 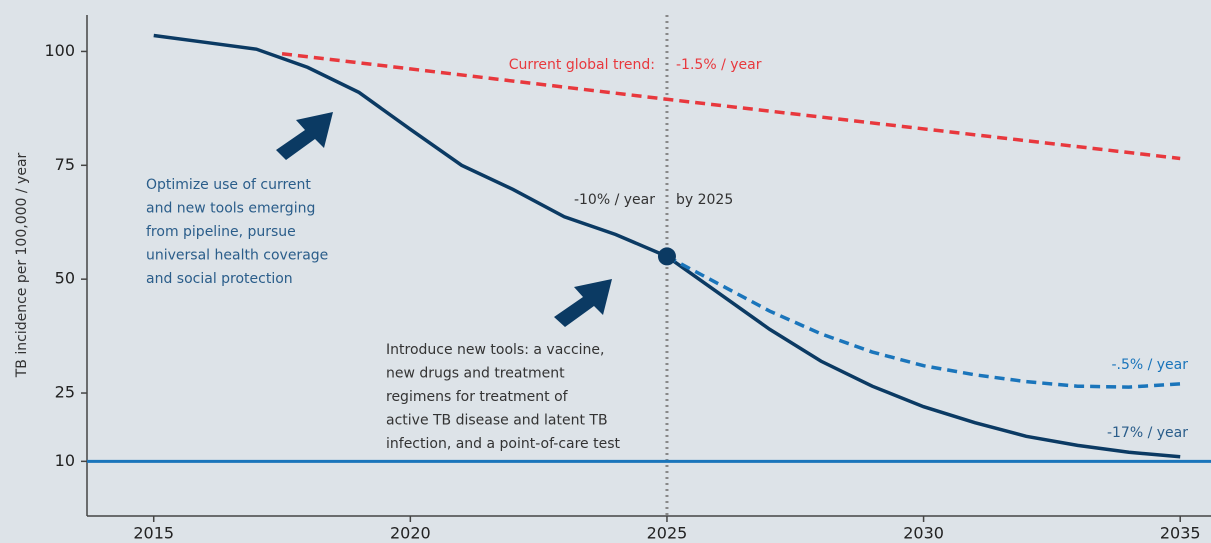 What do you see at coordinates (65, 460) in the screenshot?
I see `y-tick-label: 10` at bounding box center [65, 460].